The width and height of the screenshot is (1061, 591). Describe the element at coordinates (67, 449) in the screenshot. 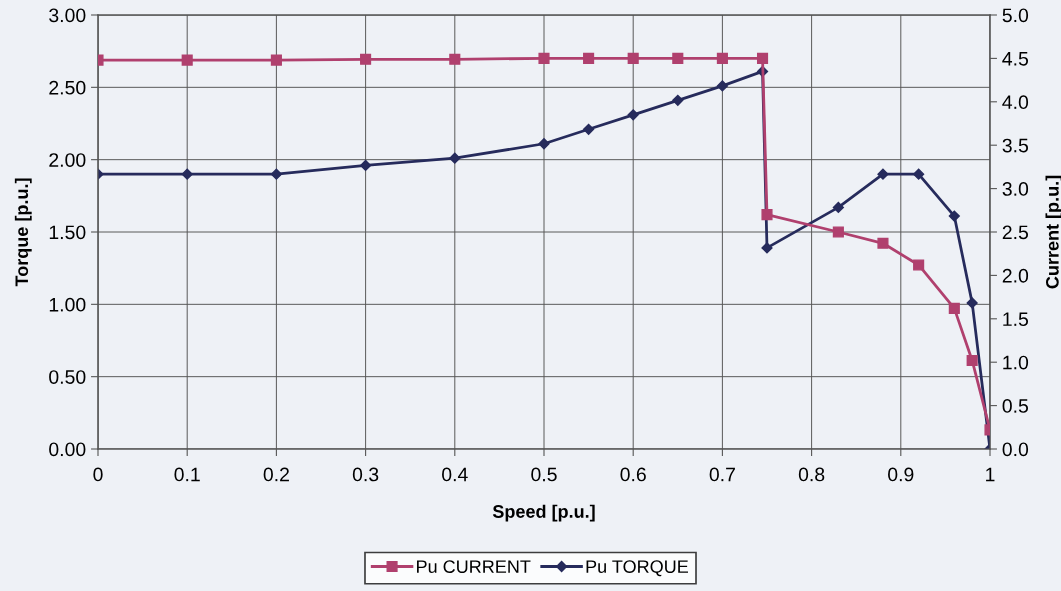

I see `y-tick-label: 0.00` at that location.